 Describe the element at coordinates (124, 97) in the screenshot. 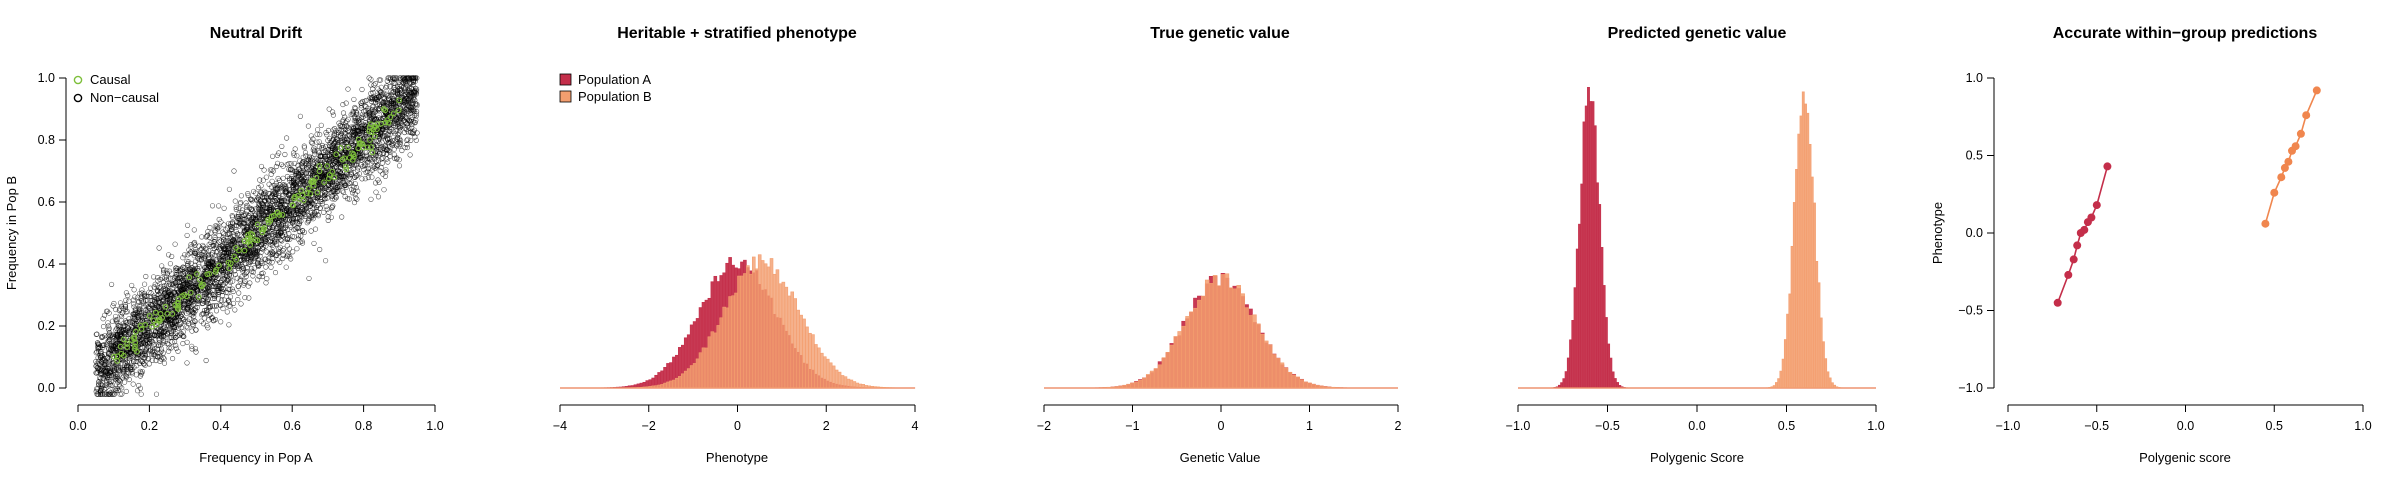

I see `legend-noncausal-label: Non−causal` at that location.